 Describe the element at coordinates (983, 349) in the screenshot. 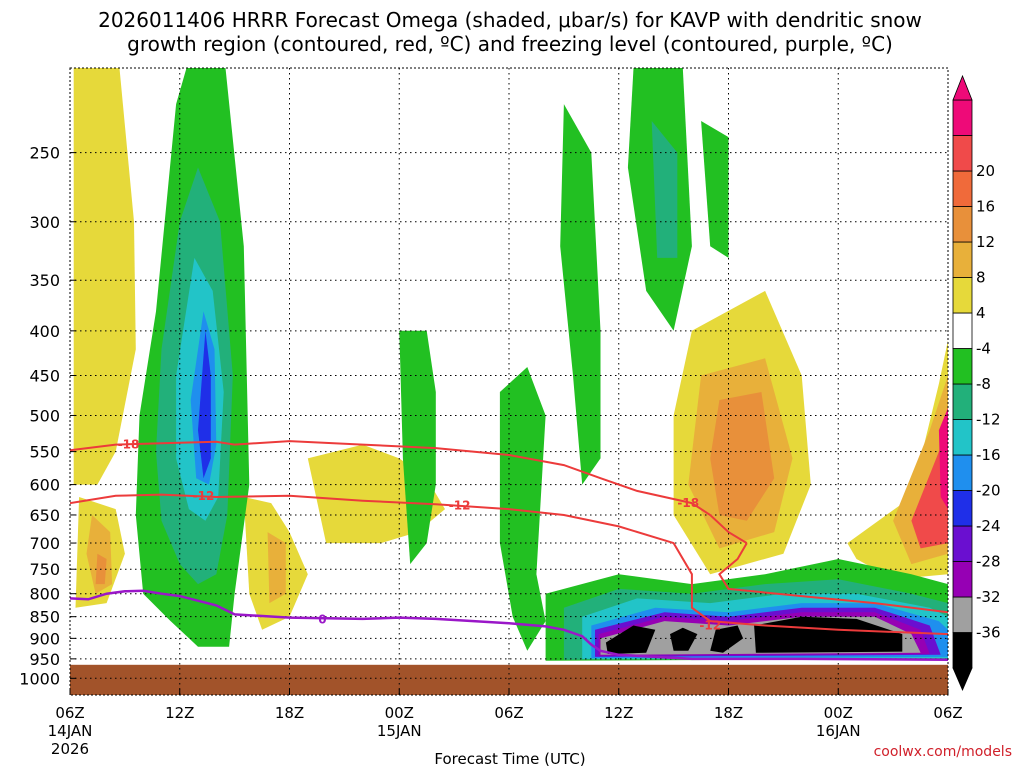

I see `colorbar-label-8: -4` at that location.